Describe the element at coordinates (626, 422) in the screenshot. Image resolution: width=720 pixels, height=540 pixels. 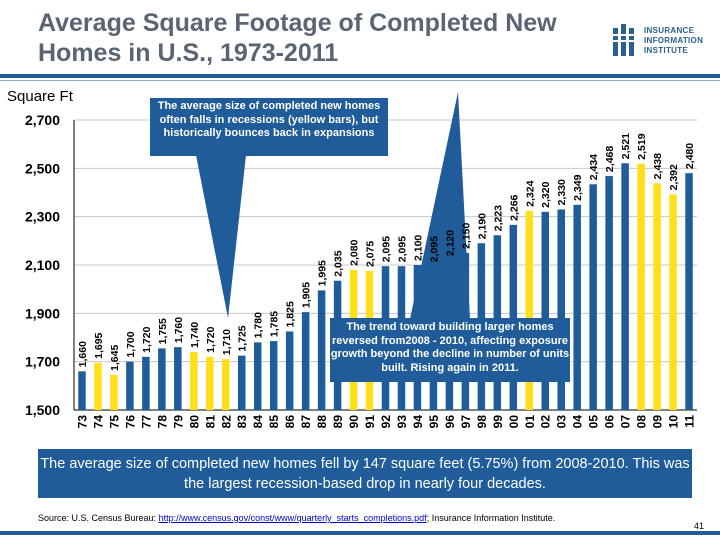
I see `x-tick-label-07: 07` at that location.